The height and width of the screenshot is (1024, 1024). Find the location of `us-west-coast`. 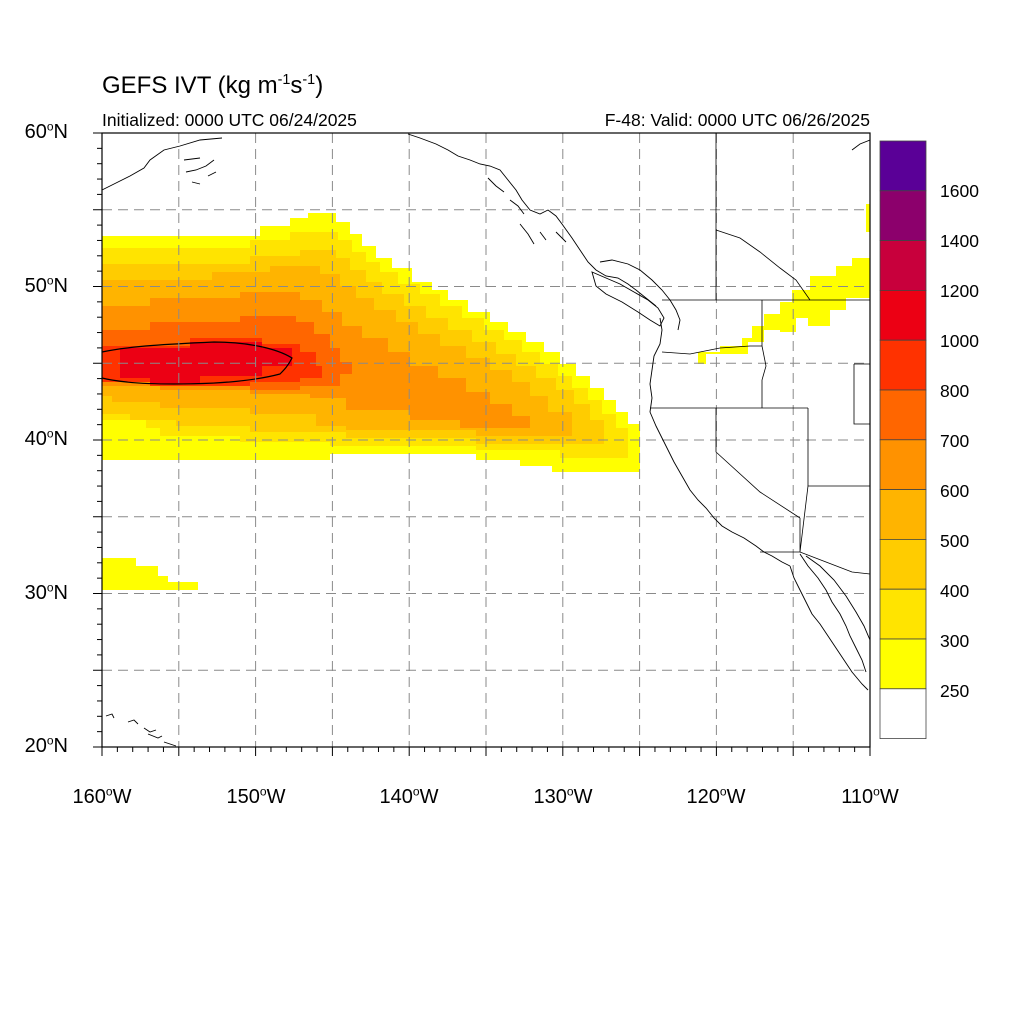

us-west-coast is located at coordinates (720, 442).